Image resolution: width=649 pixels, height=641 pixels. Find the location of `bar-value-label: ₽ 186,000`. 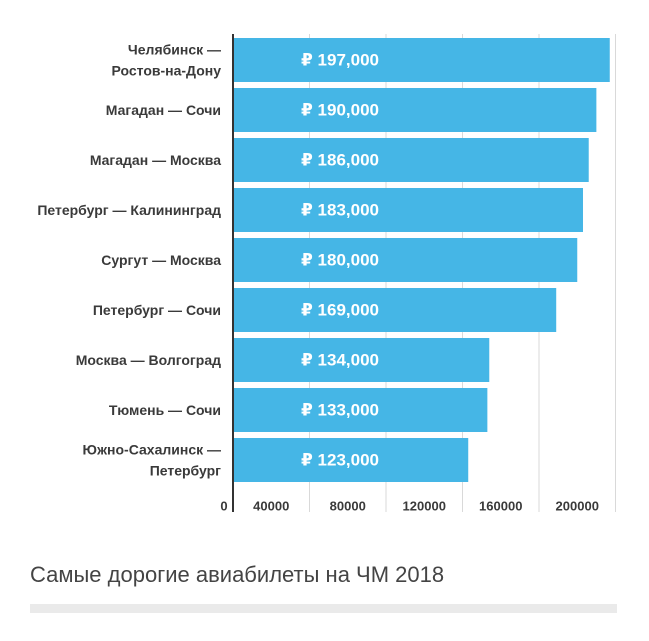

bar-value-label: ₽ 186,000 is located at coordinates (340, 160).